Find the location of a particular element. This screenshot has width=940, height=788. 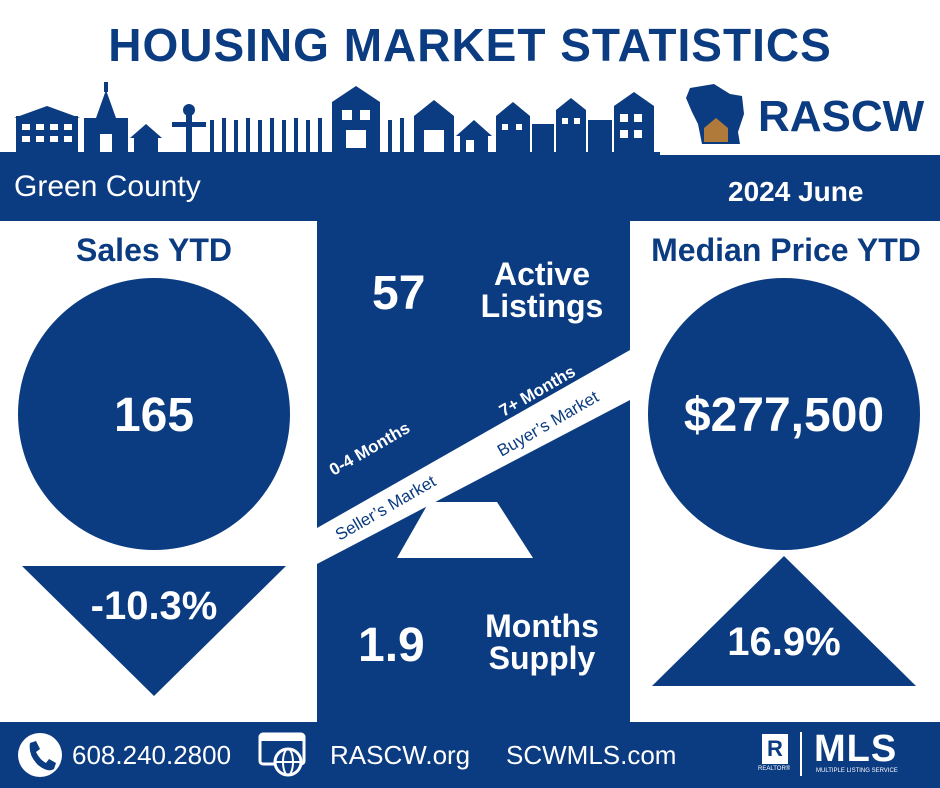

mls-logo-subtext: MULTIPLE LISTING SERVICE is located at coordinates (857, 771).